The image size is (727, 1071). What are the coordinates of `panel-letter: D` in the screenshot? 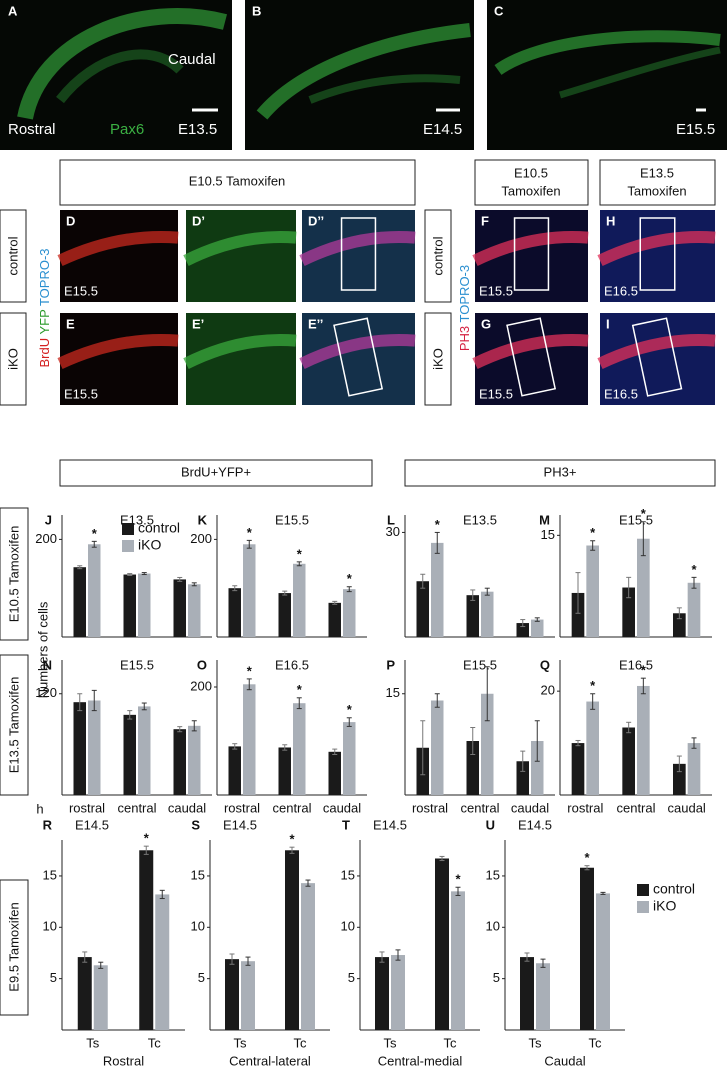 It's located at (70, 220).